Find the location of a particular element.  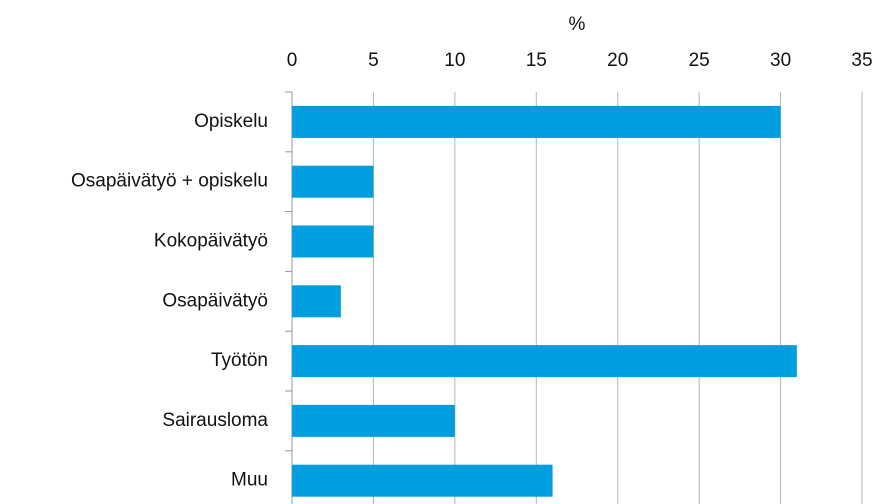

y-tick-label: Työtön is located at coordinates (239, 360).